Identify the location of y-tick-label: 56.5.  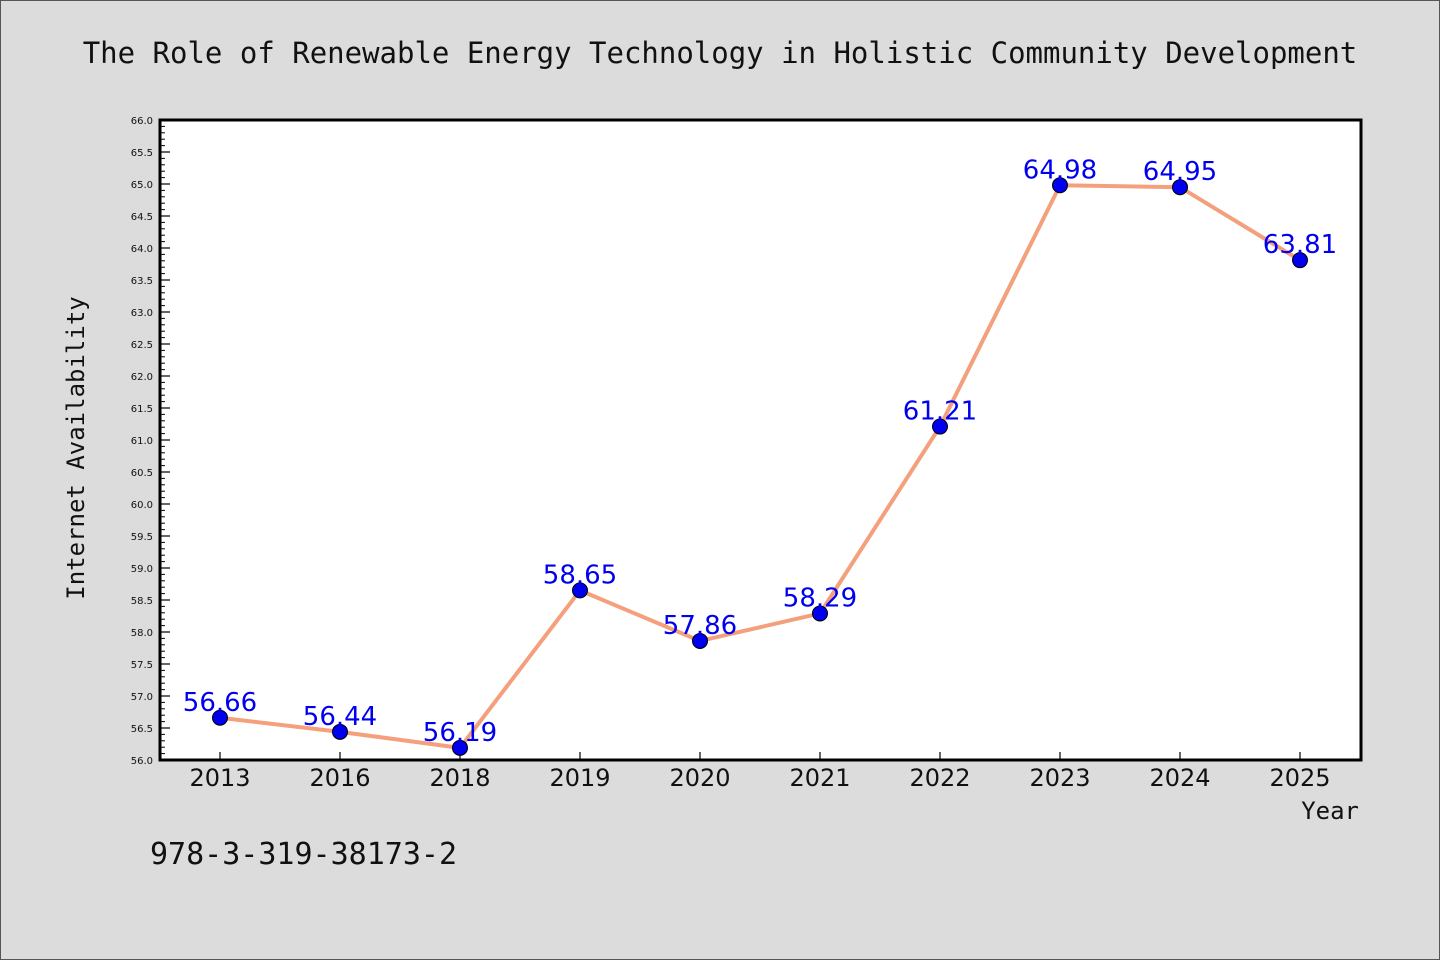
(142, 729).